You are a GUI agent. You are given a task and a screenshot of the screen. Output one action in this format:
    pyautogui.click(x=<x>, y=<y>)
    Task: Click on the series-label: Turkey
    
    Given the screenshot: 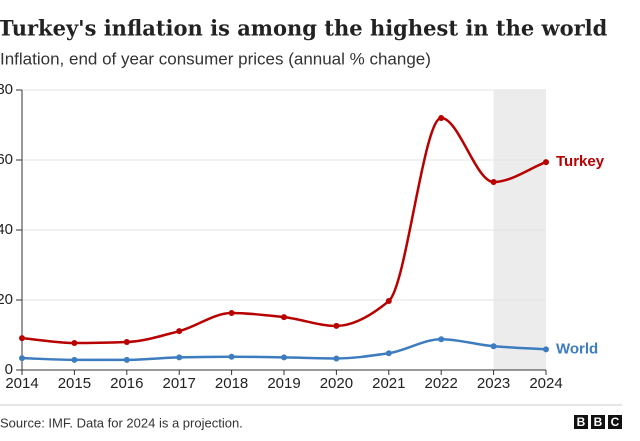 What is the action you would take?
    pyautogui.click(x=580, y=161)
    